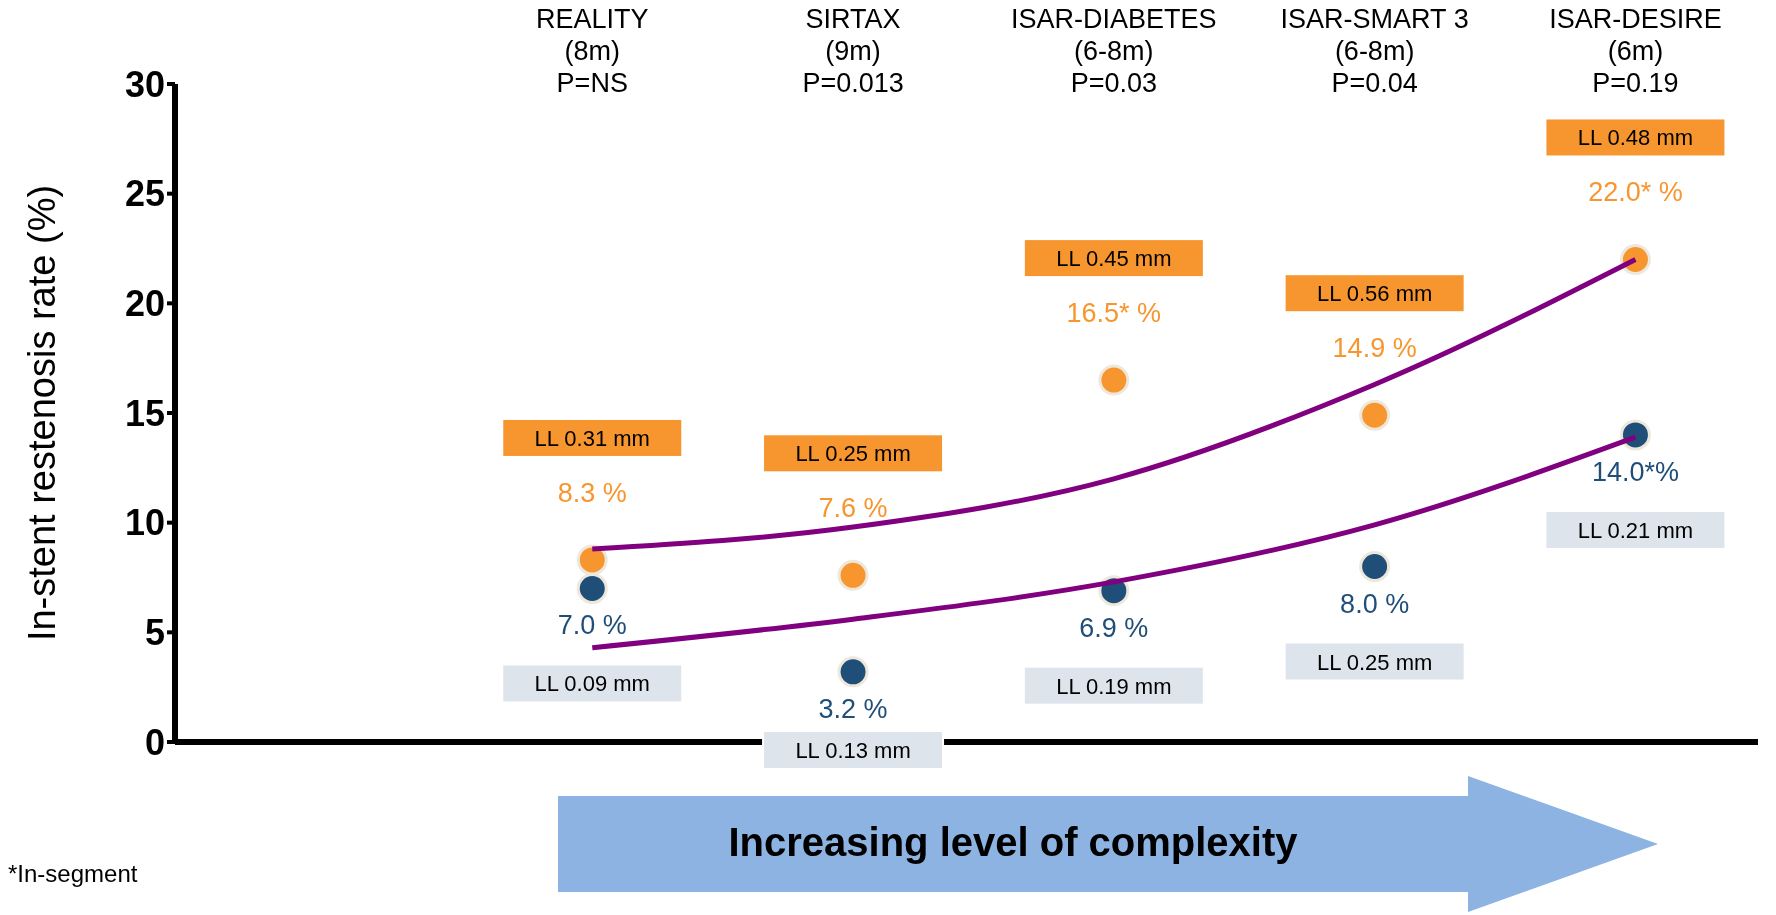  I want to click on x-tick-label: ISAR-DIABETES (6-8m) P=0.03, so click(1114, 51).